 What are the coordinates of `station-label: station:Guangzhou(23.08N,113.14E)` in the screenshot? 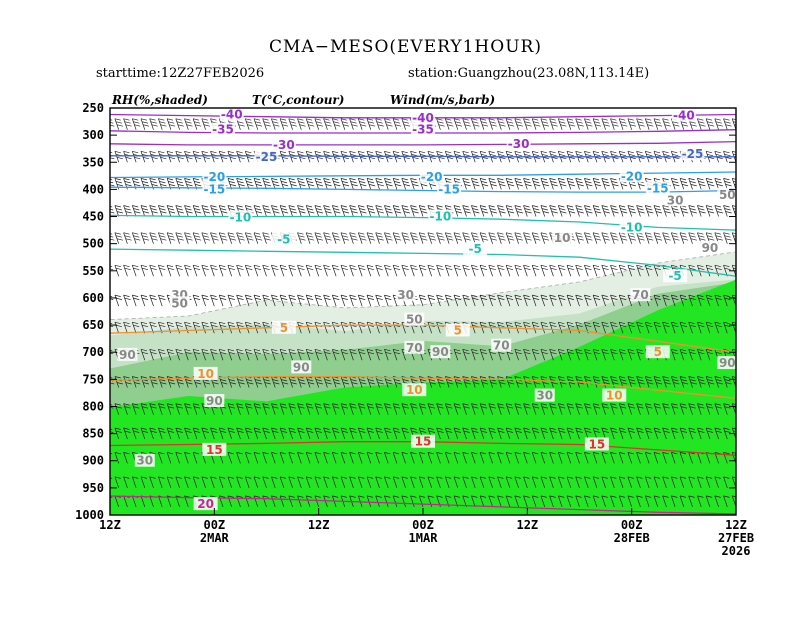 It's located at (529, 73).